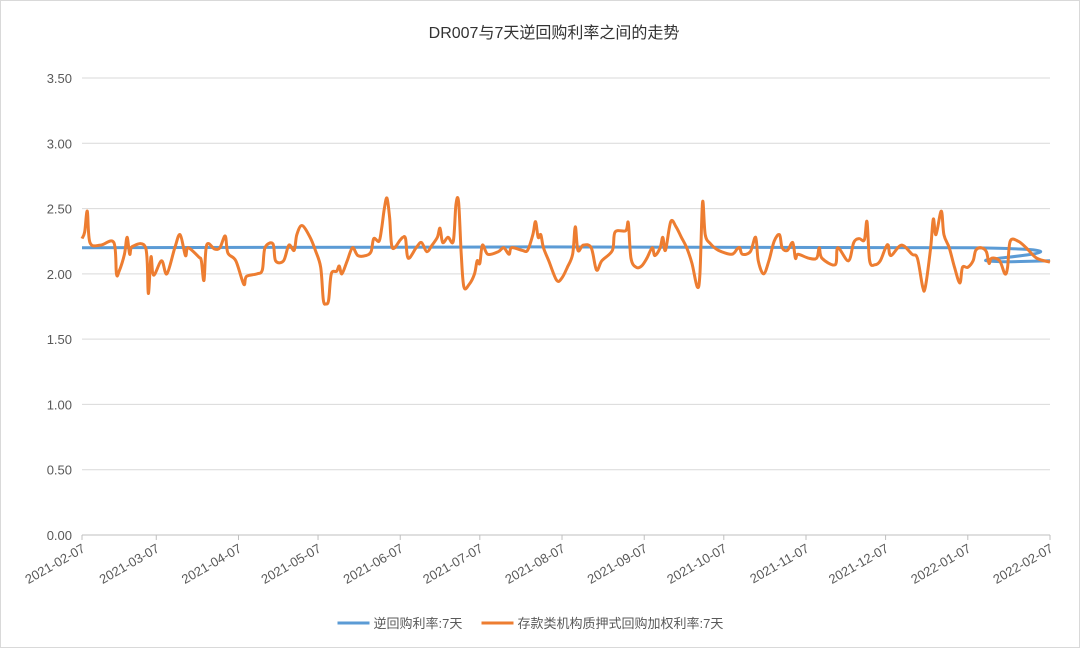 Image resolution: width=1080 pixels, height=648 pixels. I want to click on series-line, so click(566, 254).